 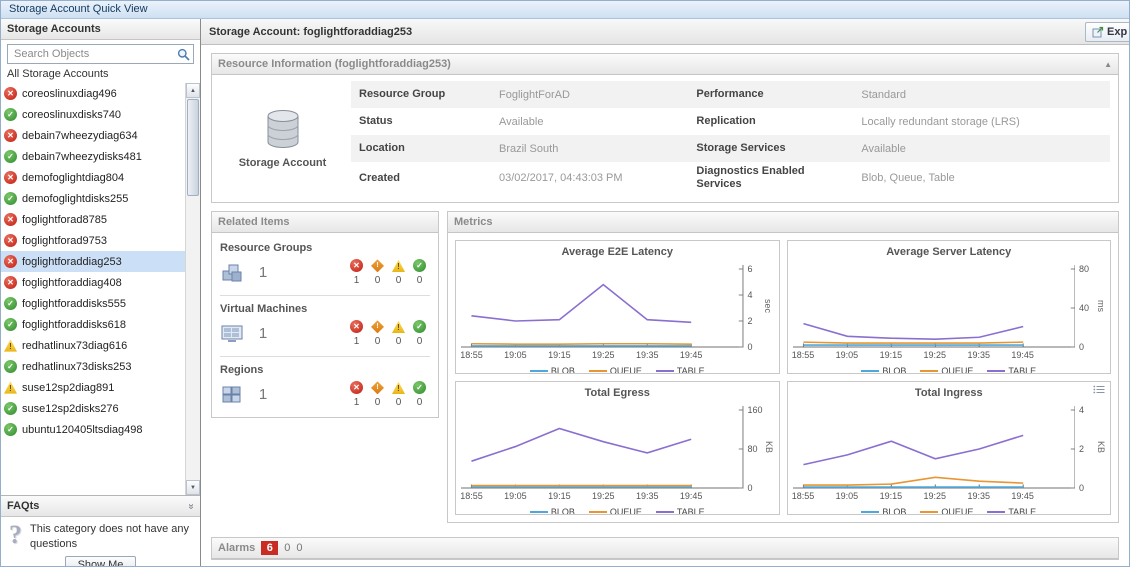 What do you see at coordinates (471, 496) in the screenshot?
I see `x-tick-label: 18:55` at bounding box center [471, 496].